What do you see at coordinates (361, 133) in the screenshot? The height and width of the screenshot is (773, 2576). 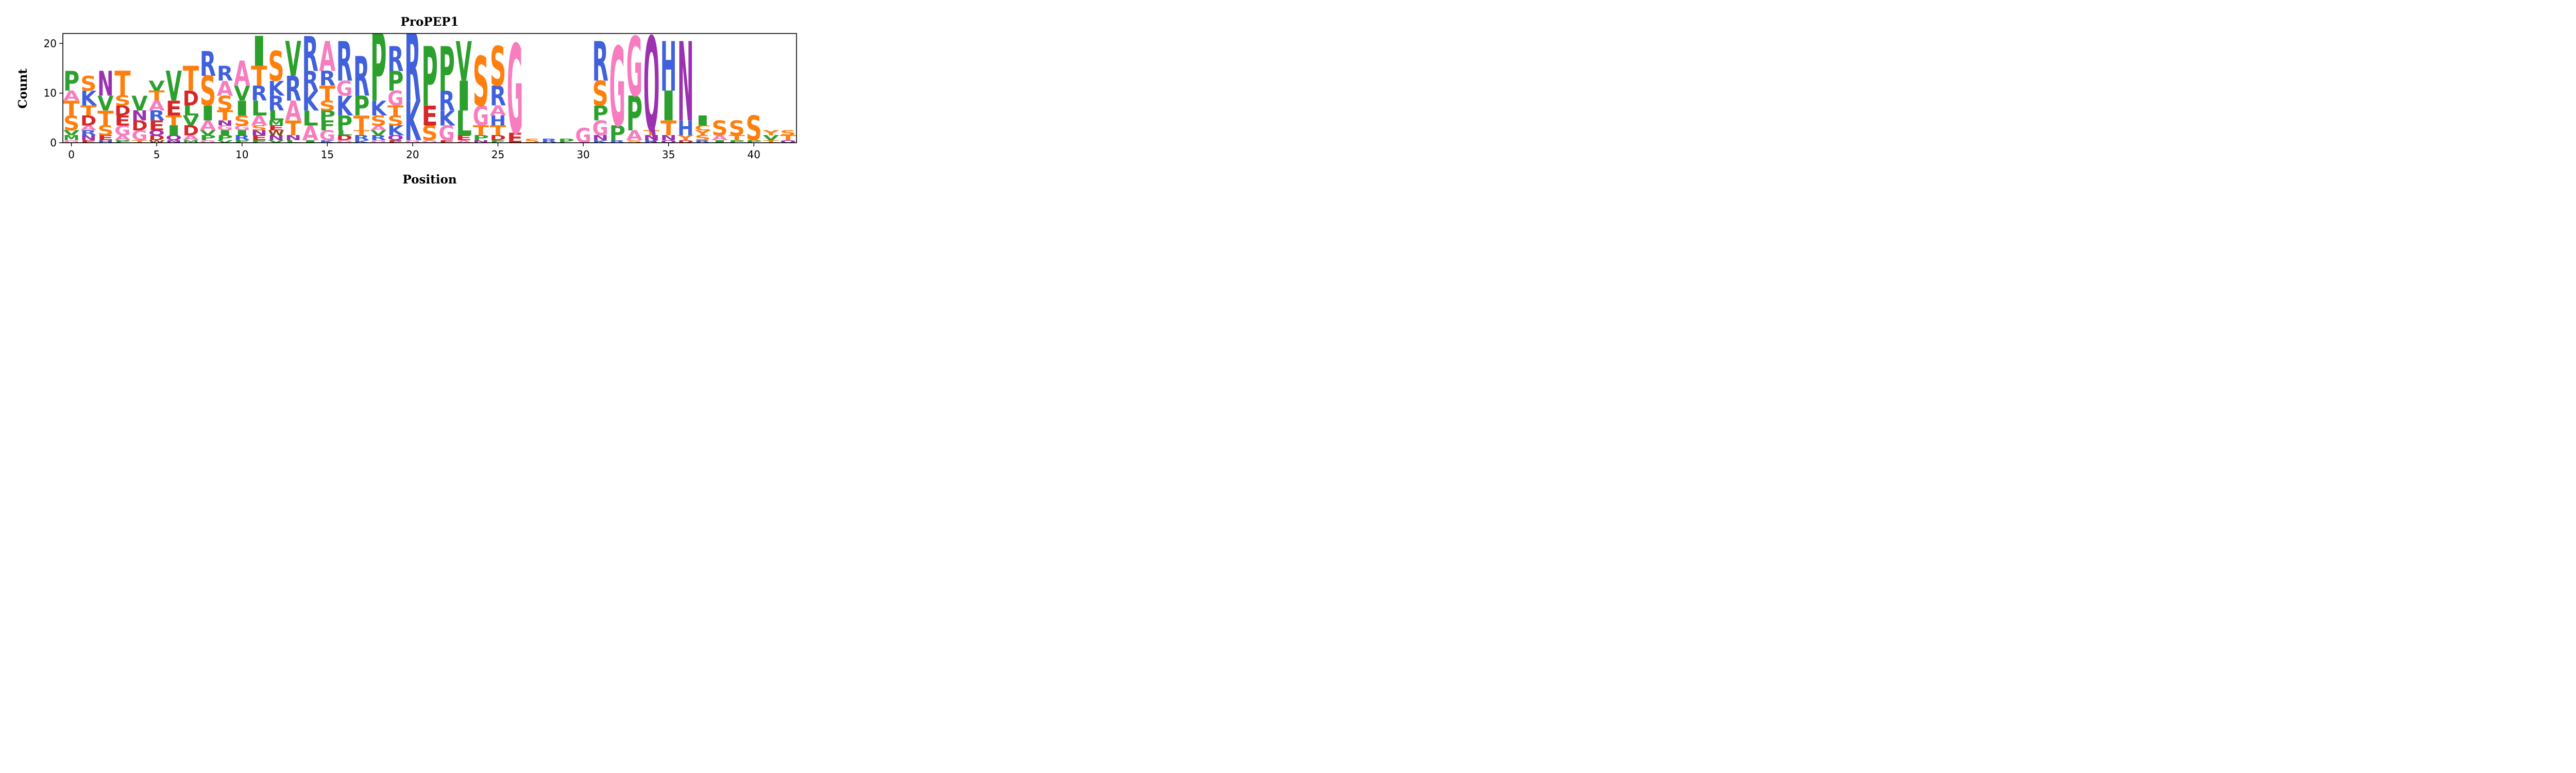 I see `logo-letter-T-pos-17: T` at bounding box center [361, 133].